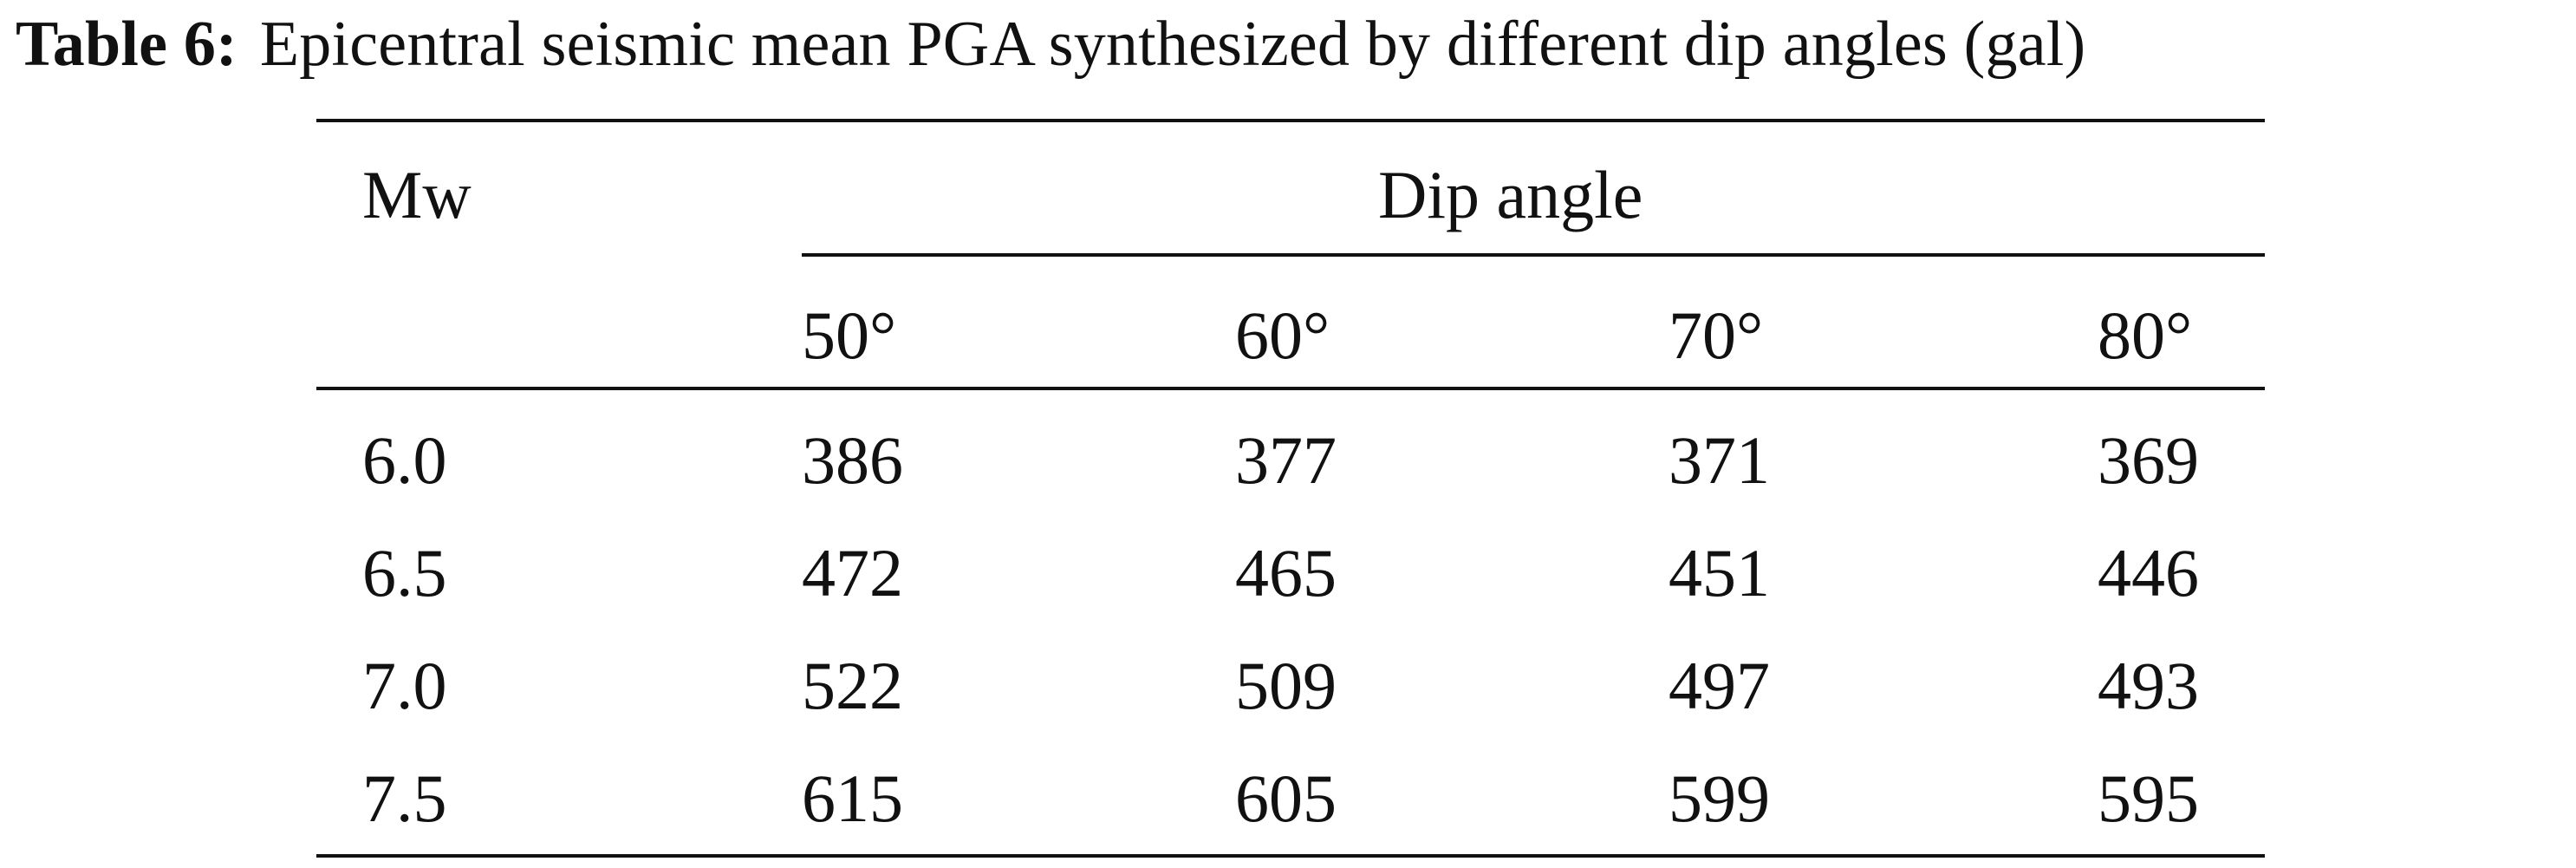 The height and width of the screenshot is (868, 2576). Describe the element at coordinates (852, 572) in the screenshot. I see `table-cell: 472` at that location.